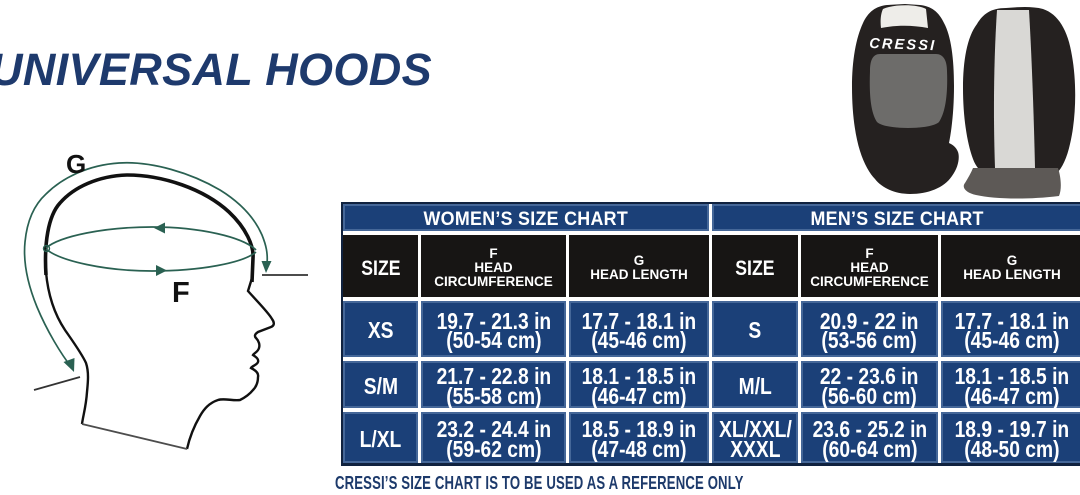 The image size is (1080, 495). I want to click on svg-text: G, so click(76, 164).